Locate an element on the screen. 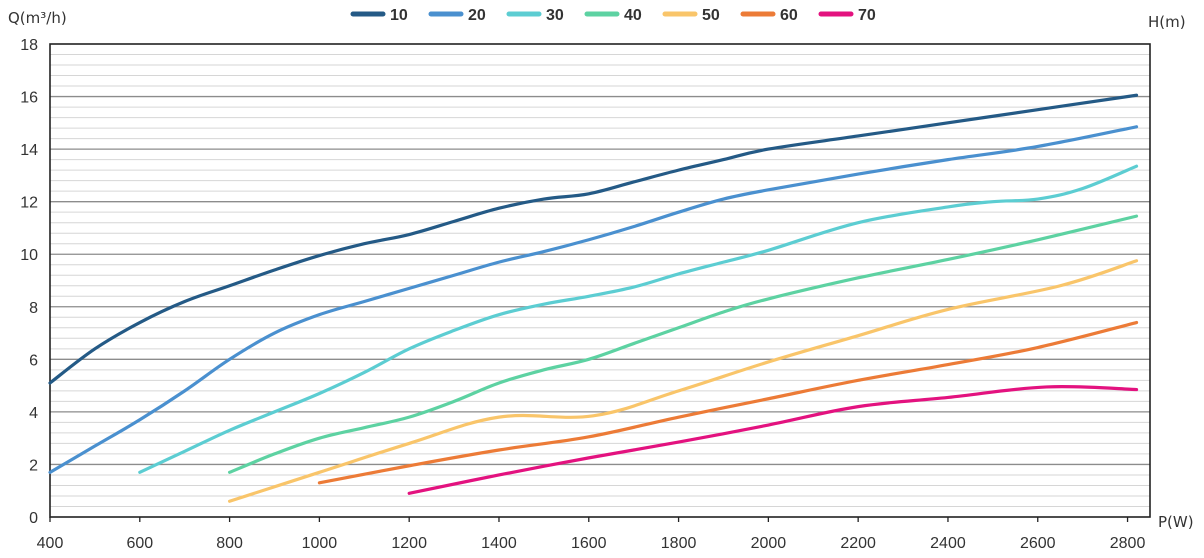  x-tick-label: 2200 is located at coordinates (858, 543).